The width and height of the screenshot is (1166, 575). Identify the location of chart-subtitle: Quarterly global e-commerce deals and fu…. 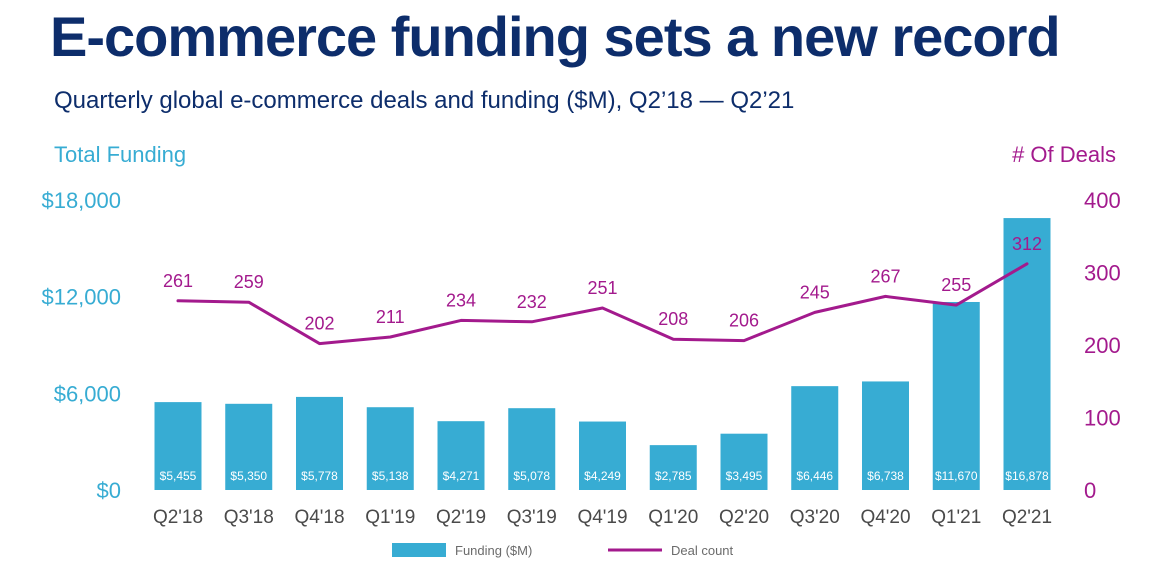
(424, 100).